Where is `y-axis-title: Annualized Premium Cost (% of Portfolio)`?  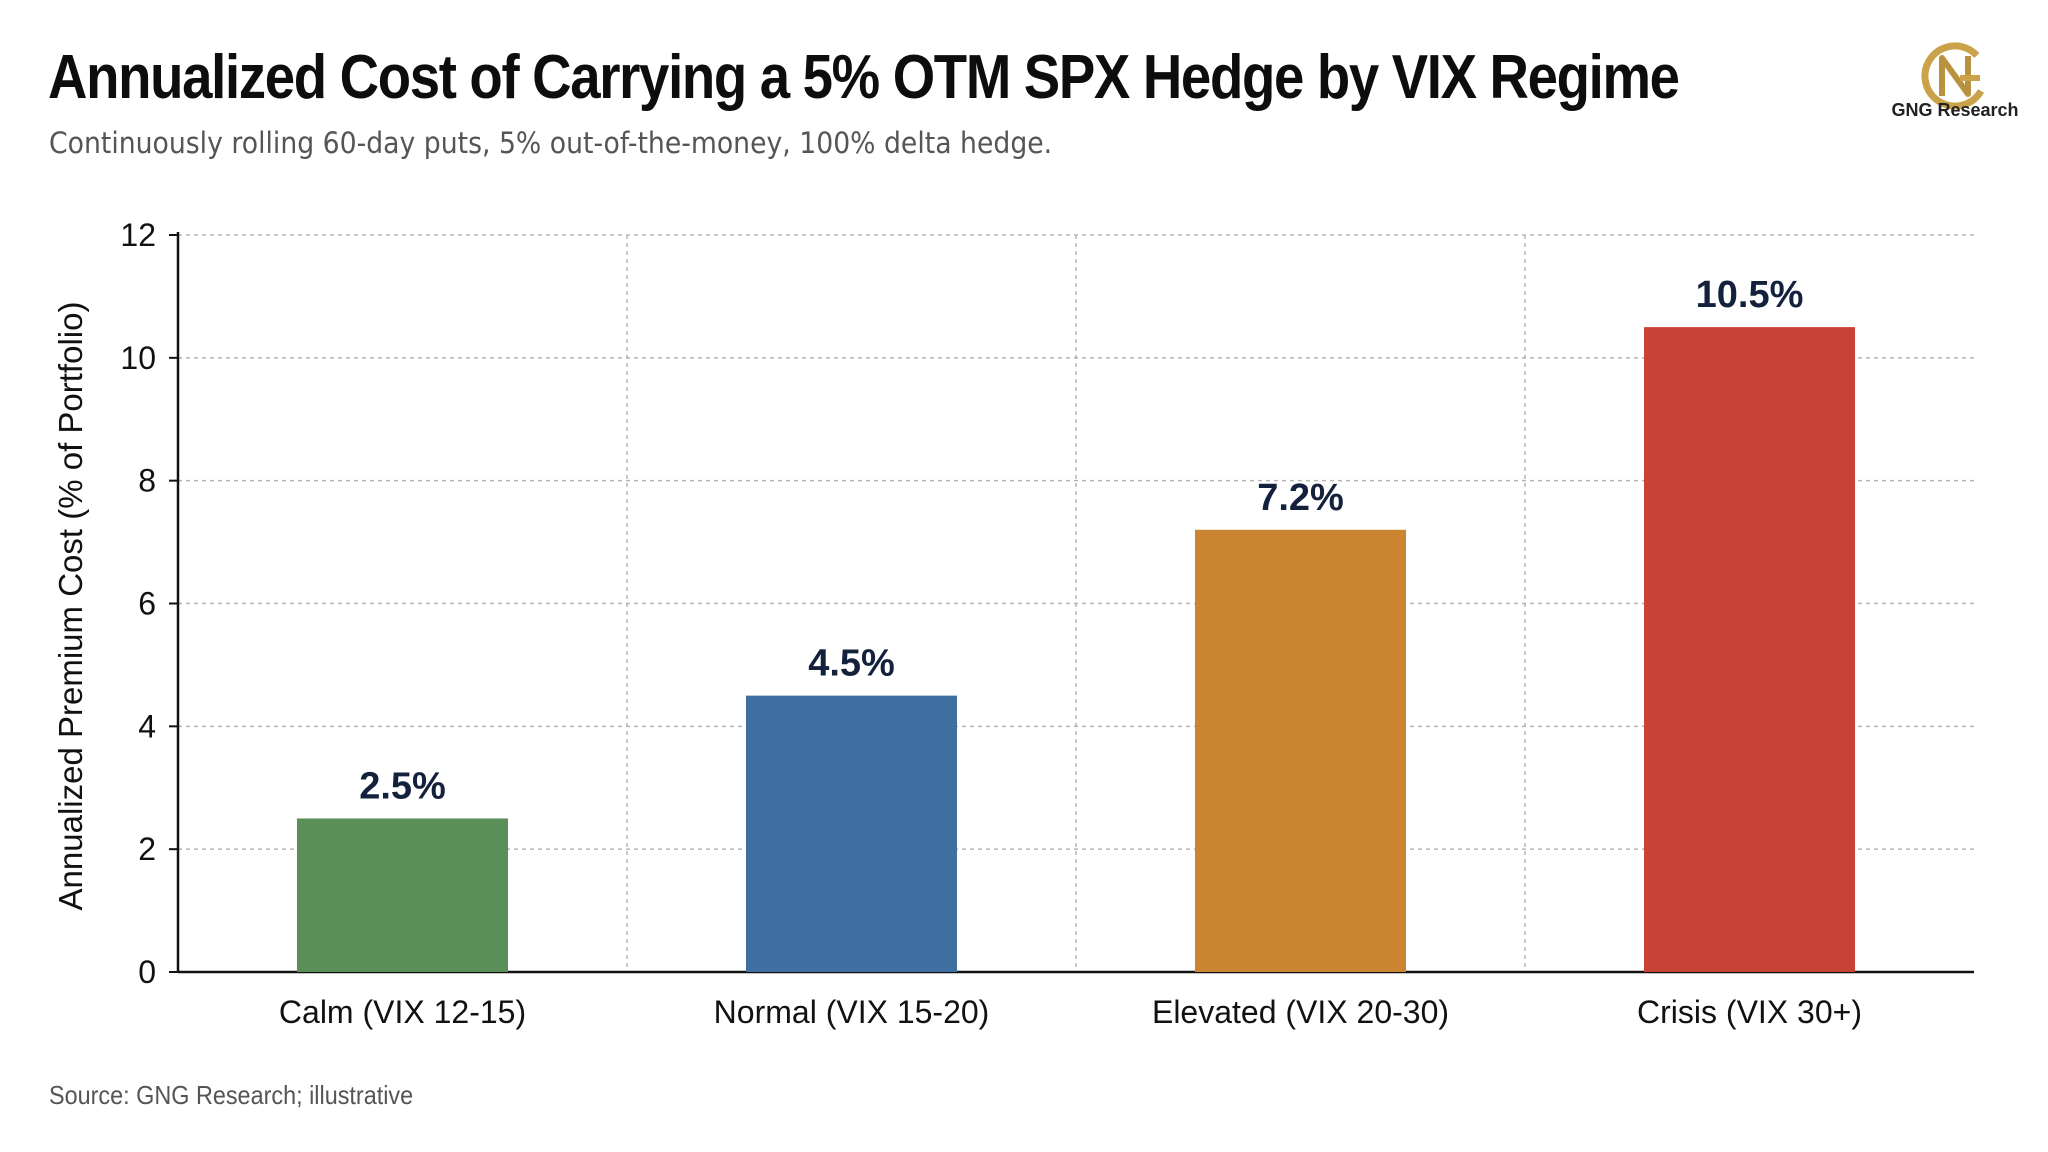 y-axis-title: Annualized Premium Cost (% of Portfolio) is located at coordinates (70, 606).